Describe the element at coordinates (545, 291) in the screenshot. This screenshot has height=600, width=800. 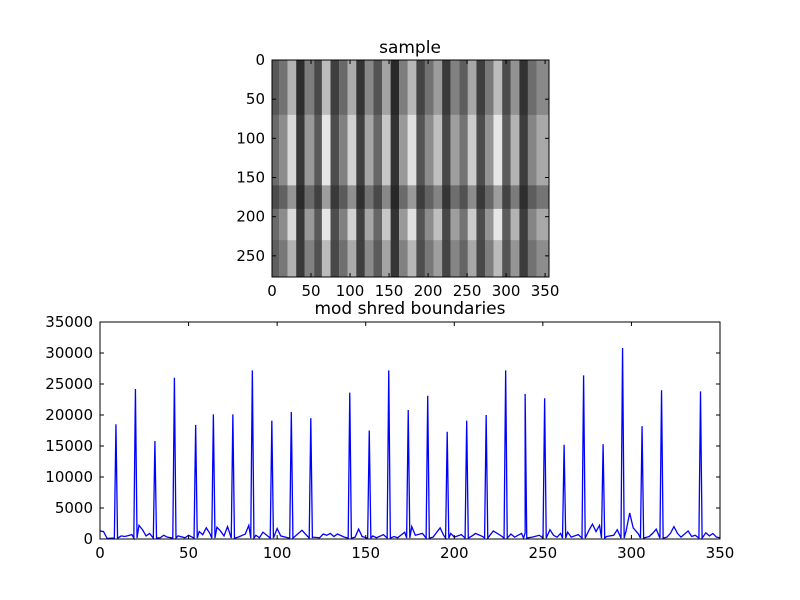
I see `image-x-tick-label: 350` at that location.